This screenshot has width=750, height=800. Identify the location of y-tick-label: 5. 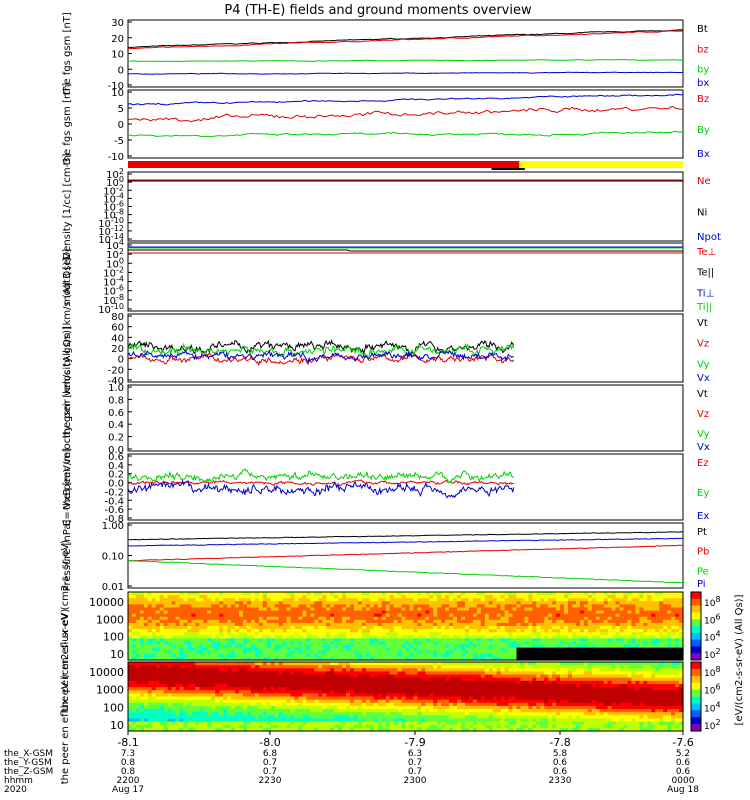
(121, 109).